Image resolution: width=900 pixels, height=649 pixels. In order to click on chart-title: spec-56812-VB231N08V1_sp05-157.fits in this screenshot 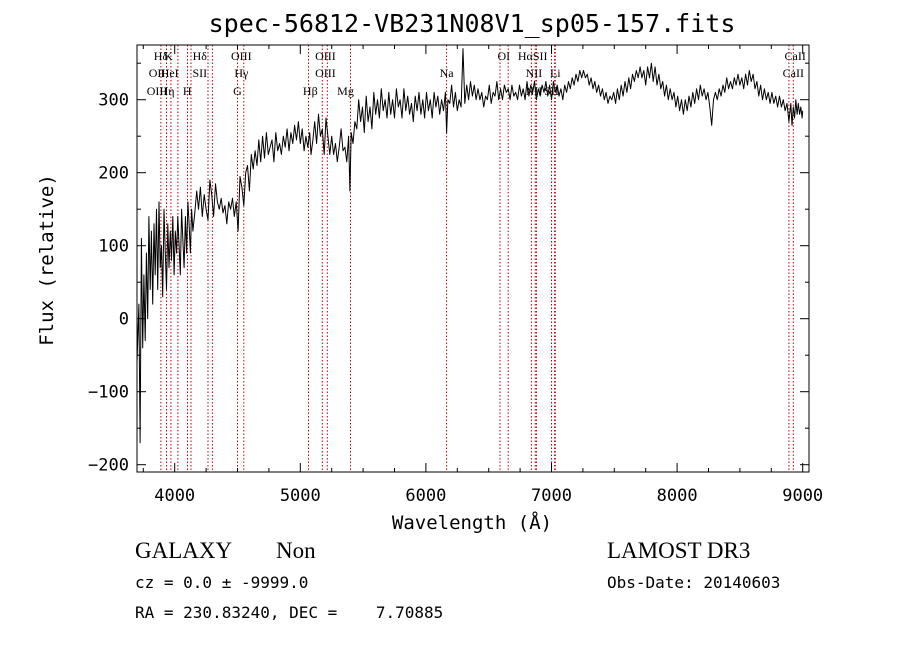, I will do `click(472, 23)`.